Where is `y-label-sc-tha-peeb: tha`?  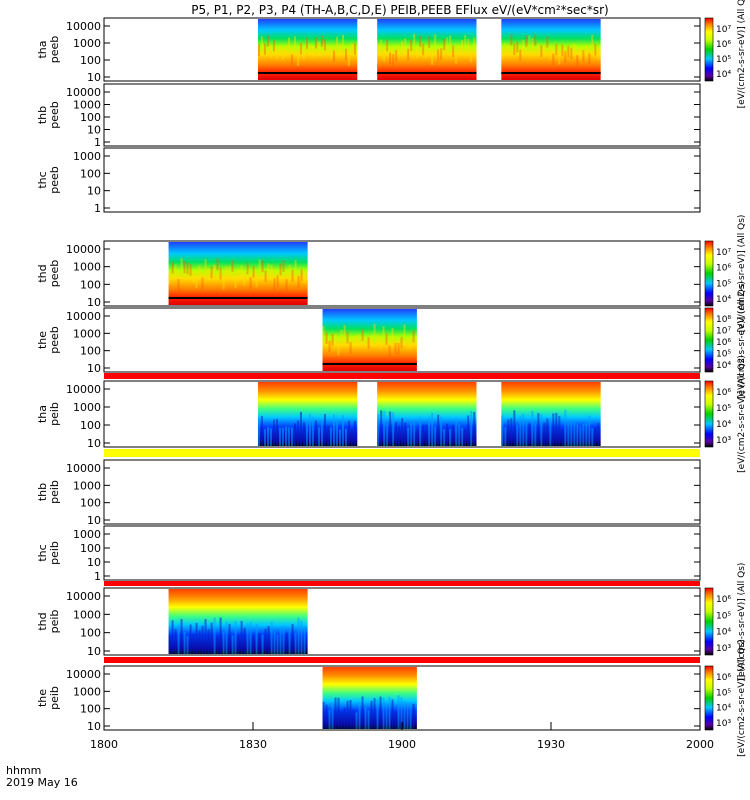 y-label-sc-tha-peeb: tha is located at coordinates (42, 49).